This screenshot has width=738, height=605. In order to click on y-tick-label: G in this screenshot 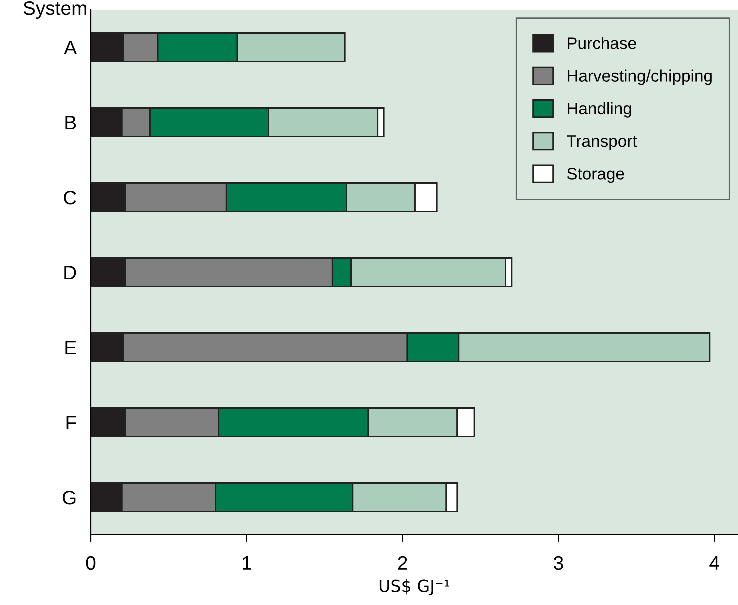, I will do `click(69, 497)`.